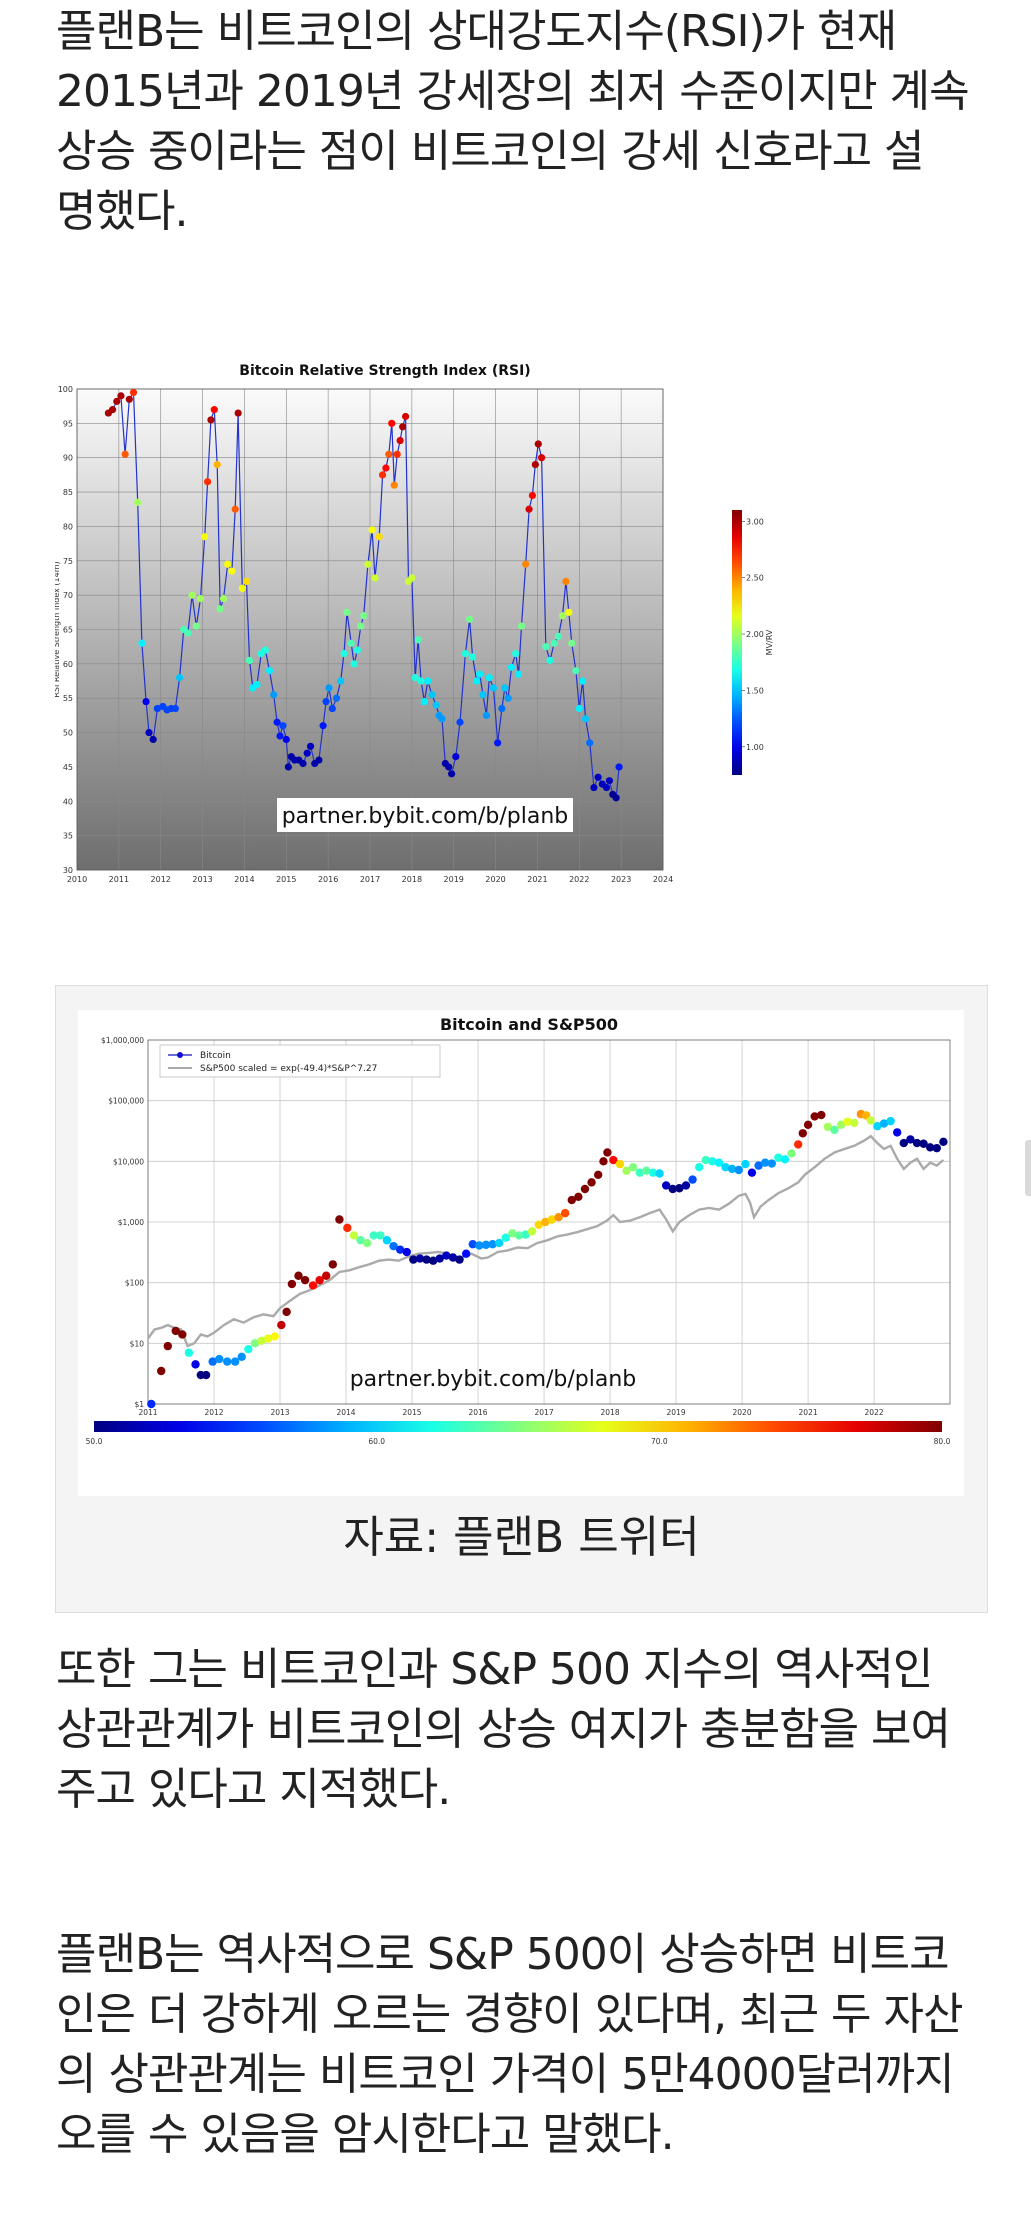  What do you see at coordinates (213, 1412) in the screenshot?
I see `x-tick-label: 2012` at bounding box center [213, 1412].